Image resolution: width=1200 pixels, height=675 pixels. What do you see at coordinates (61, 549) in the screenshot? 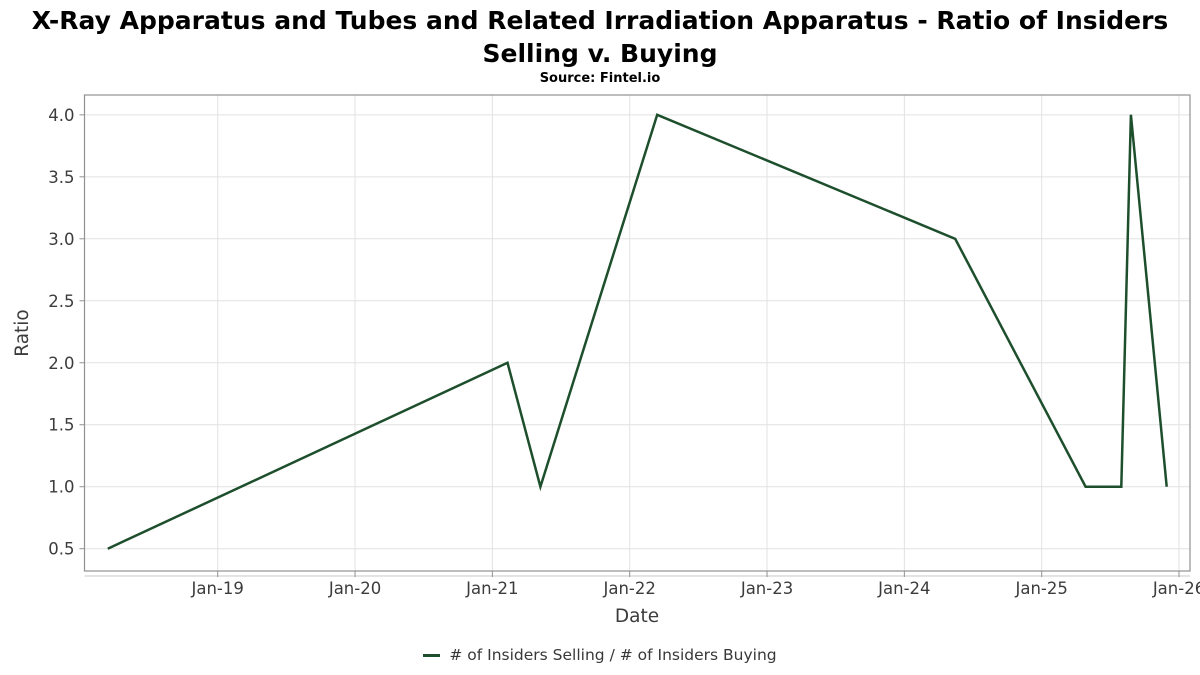
I see `y-tick-label: 0.5` at bounding box center [61, 549].